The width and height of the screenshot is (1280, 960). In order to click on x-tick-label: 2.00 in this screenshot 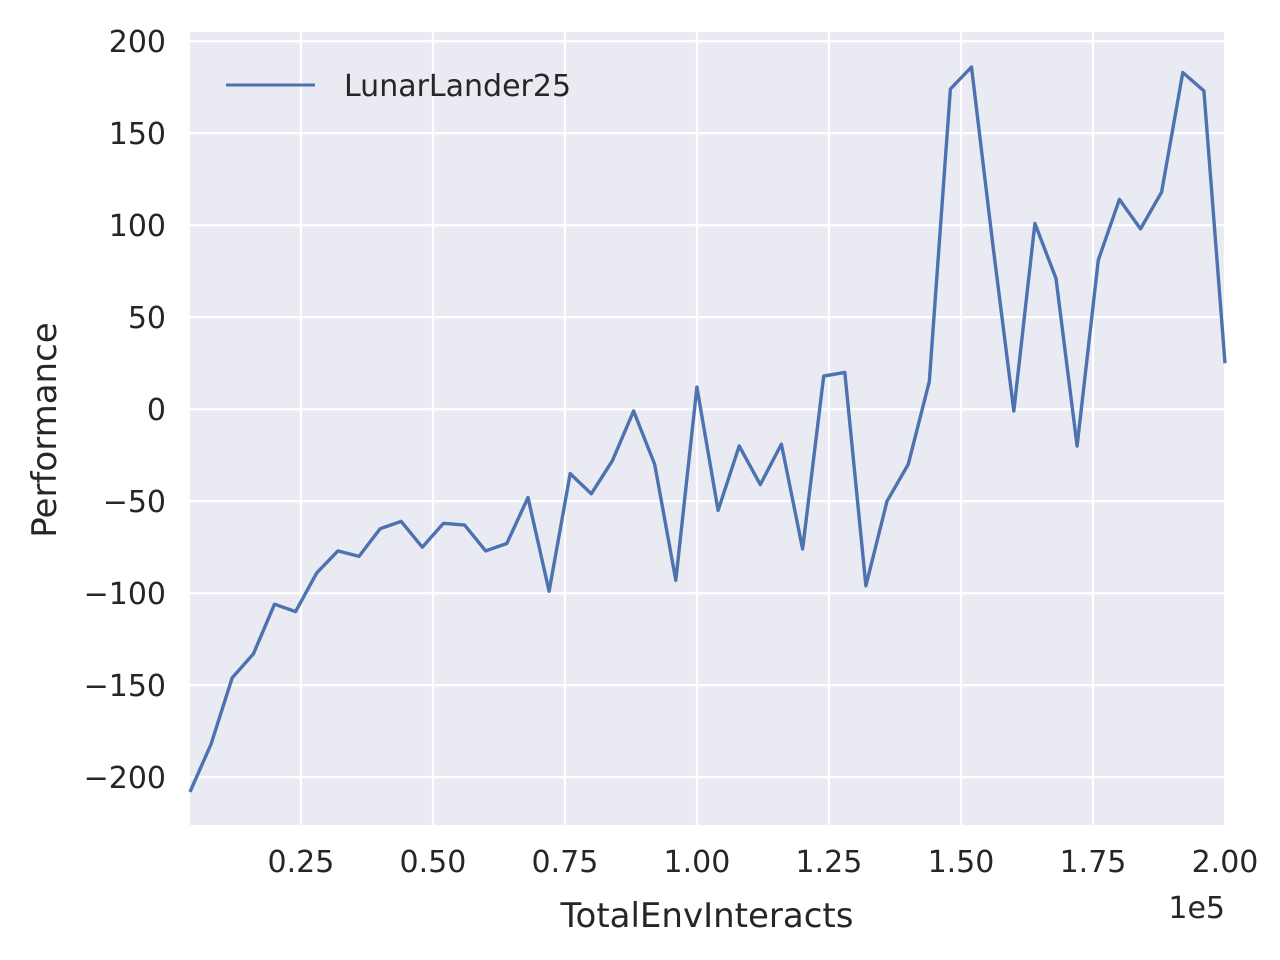, I will do `click(1225, 862)`.